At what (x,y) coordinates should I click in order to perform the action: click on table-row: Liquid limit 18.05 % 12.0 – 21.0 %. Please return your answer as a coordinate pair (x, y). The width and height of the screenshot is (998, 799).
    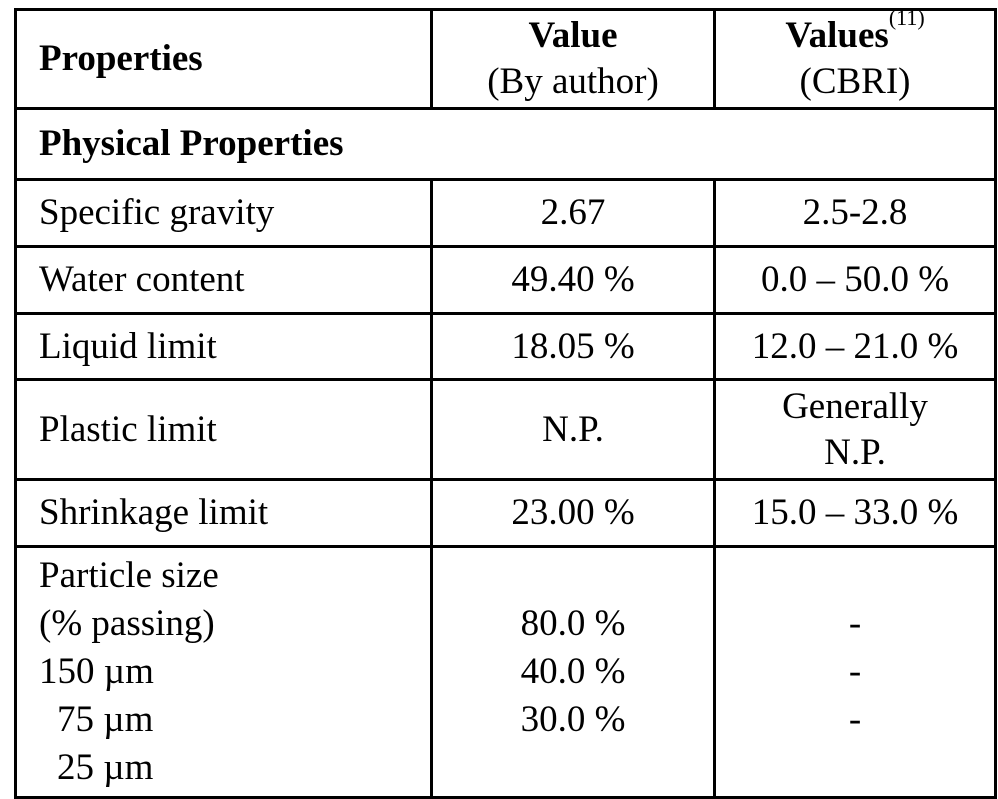
    Looking at the image, I should click on (505, 346).